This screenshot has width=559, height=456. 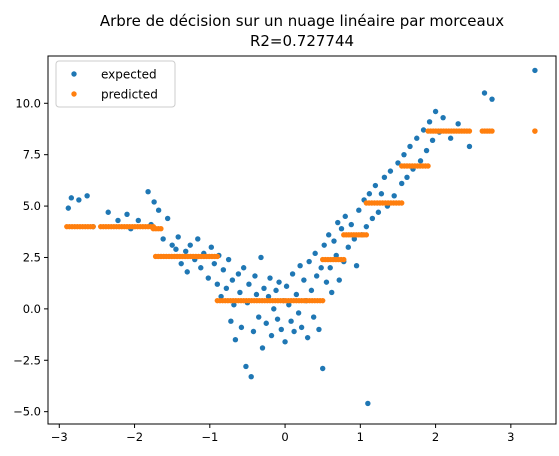 I want to click on legend-box, so click(x=115, y=84).